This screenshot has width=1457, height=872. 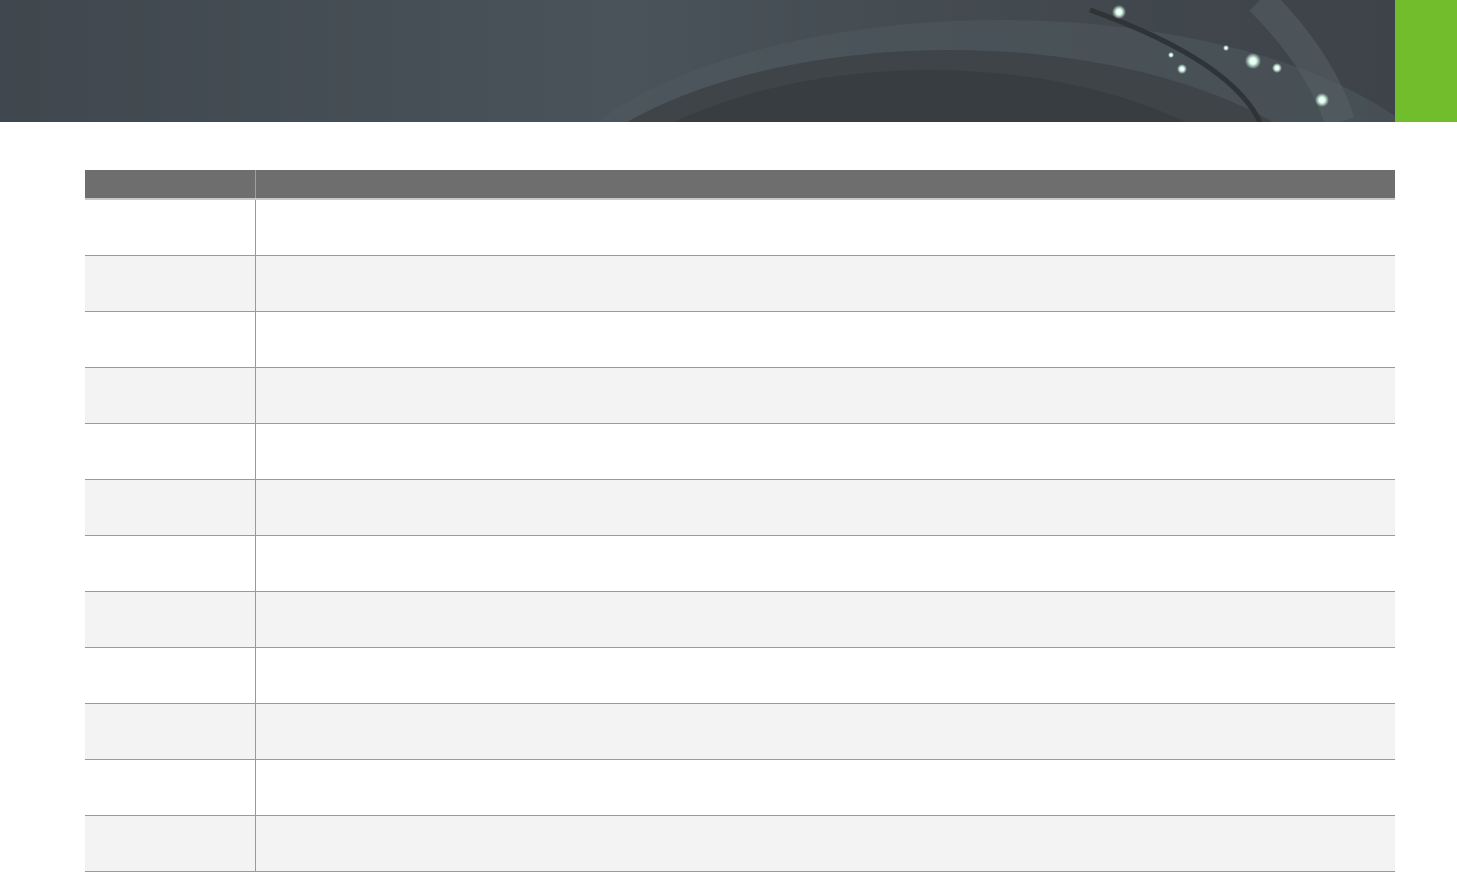 What do you see at coordinates (996, 61) in the screenshot?
I see `banner-decoration` at bounding box center [996, 61].